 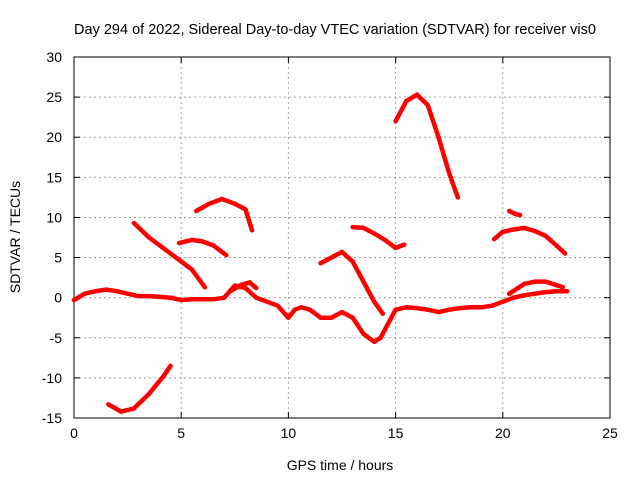 I want to click on x-tick-label: 20, so click(x=503, y=433).